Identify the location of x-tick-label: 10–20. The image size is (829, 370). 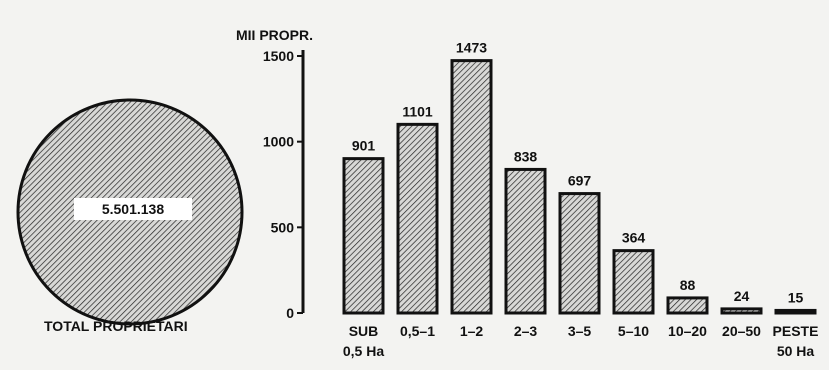
(687, 331).